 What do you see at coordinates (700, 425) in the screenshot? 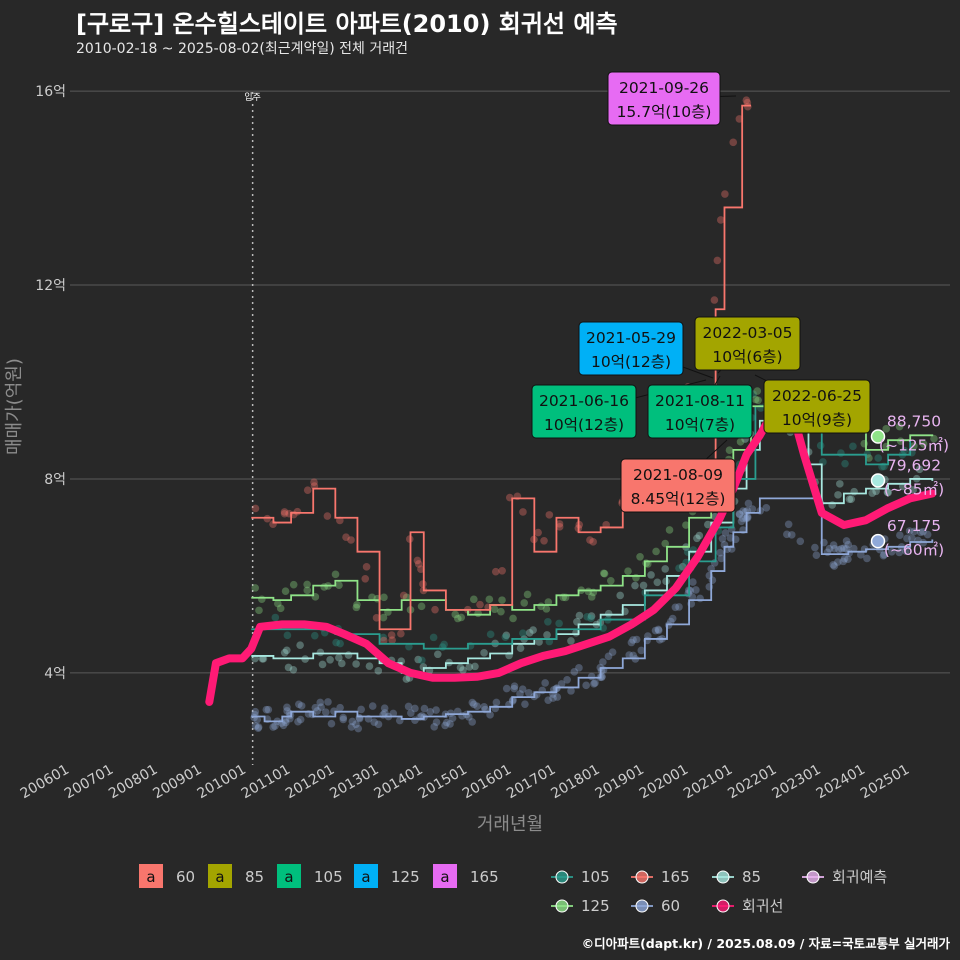
I see `annotation-value: 10억(7층)` at bounding box center [700, 425].